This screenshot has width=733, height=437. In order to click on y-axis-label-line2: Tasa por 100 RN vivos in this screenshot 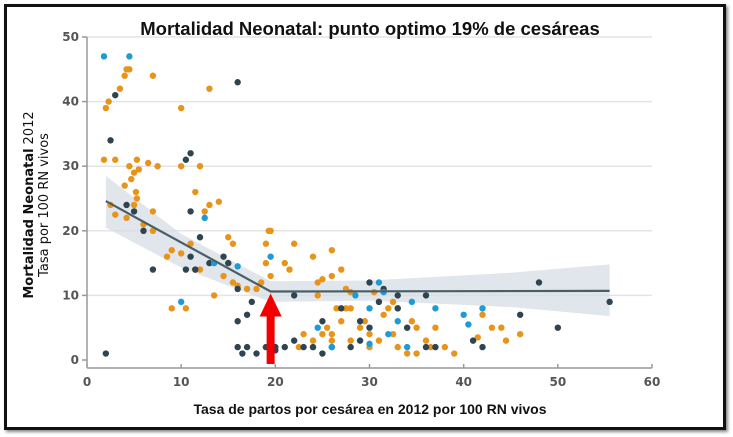, I will do `click(44, 205)`.